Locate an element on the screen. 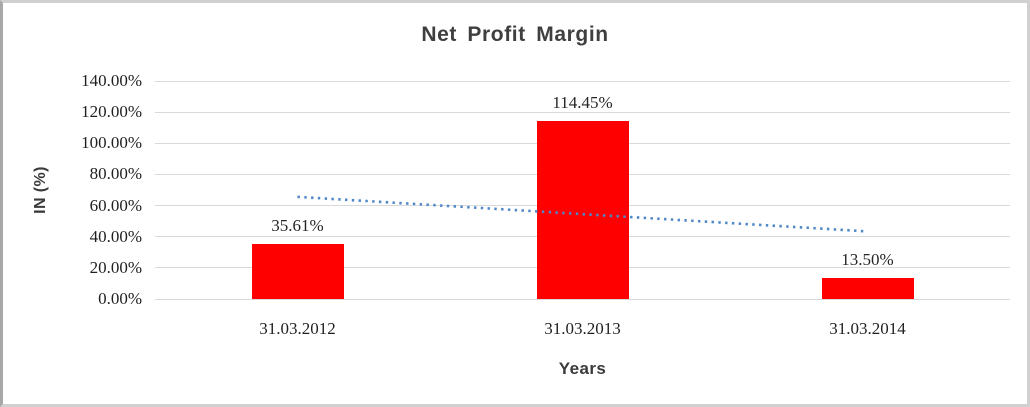 The image size is (1030, 407). chart-title: Net Profit Margin is located at coordinates (515, 34).